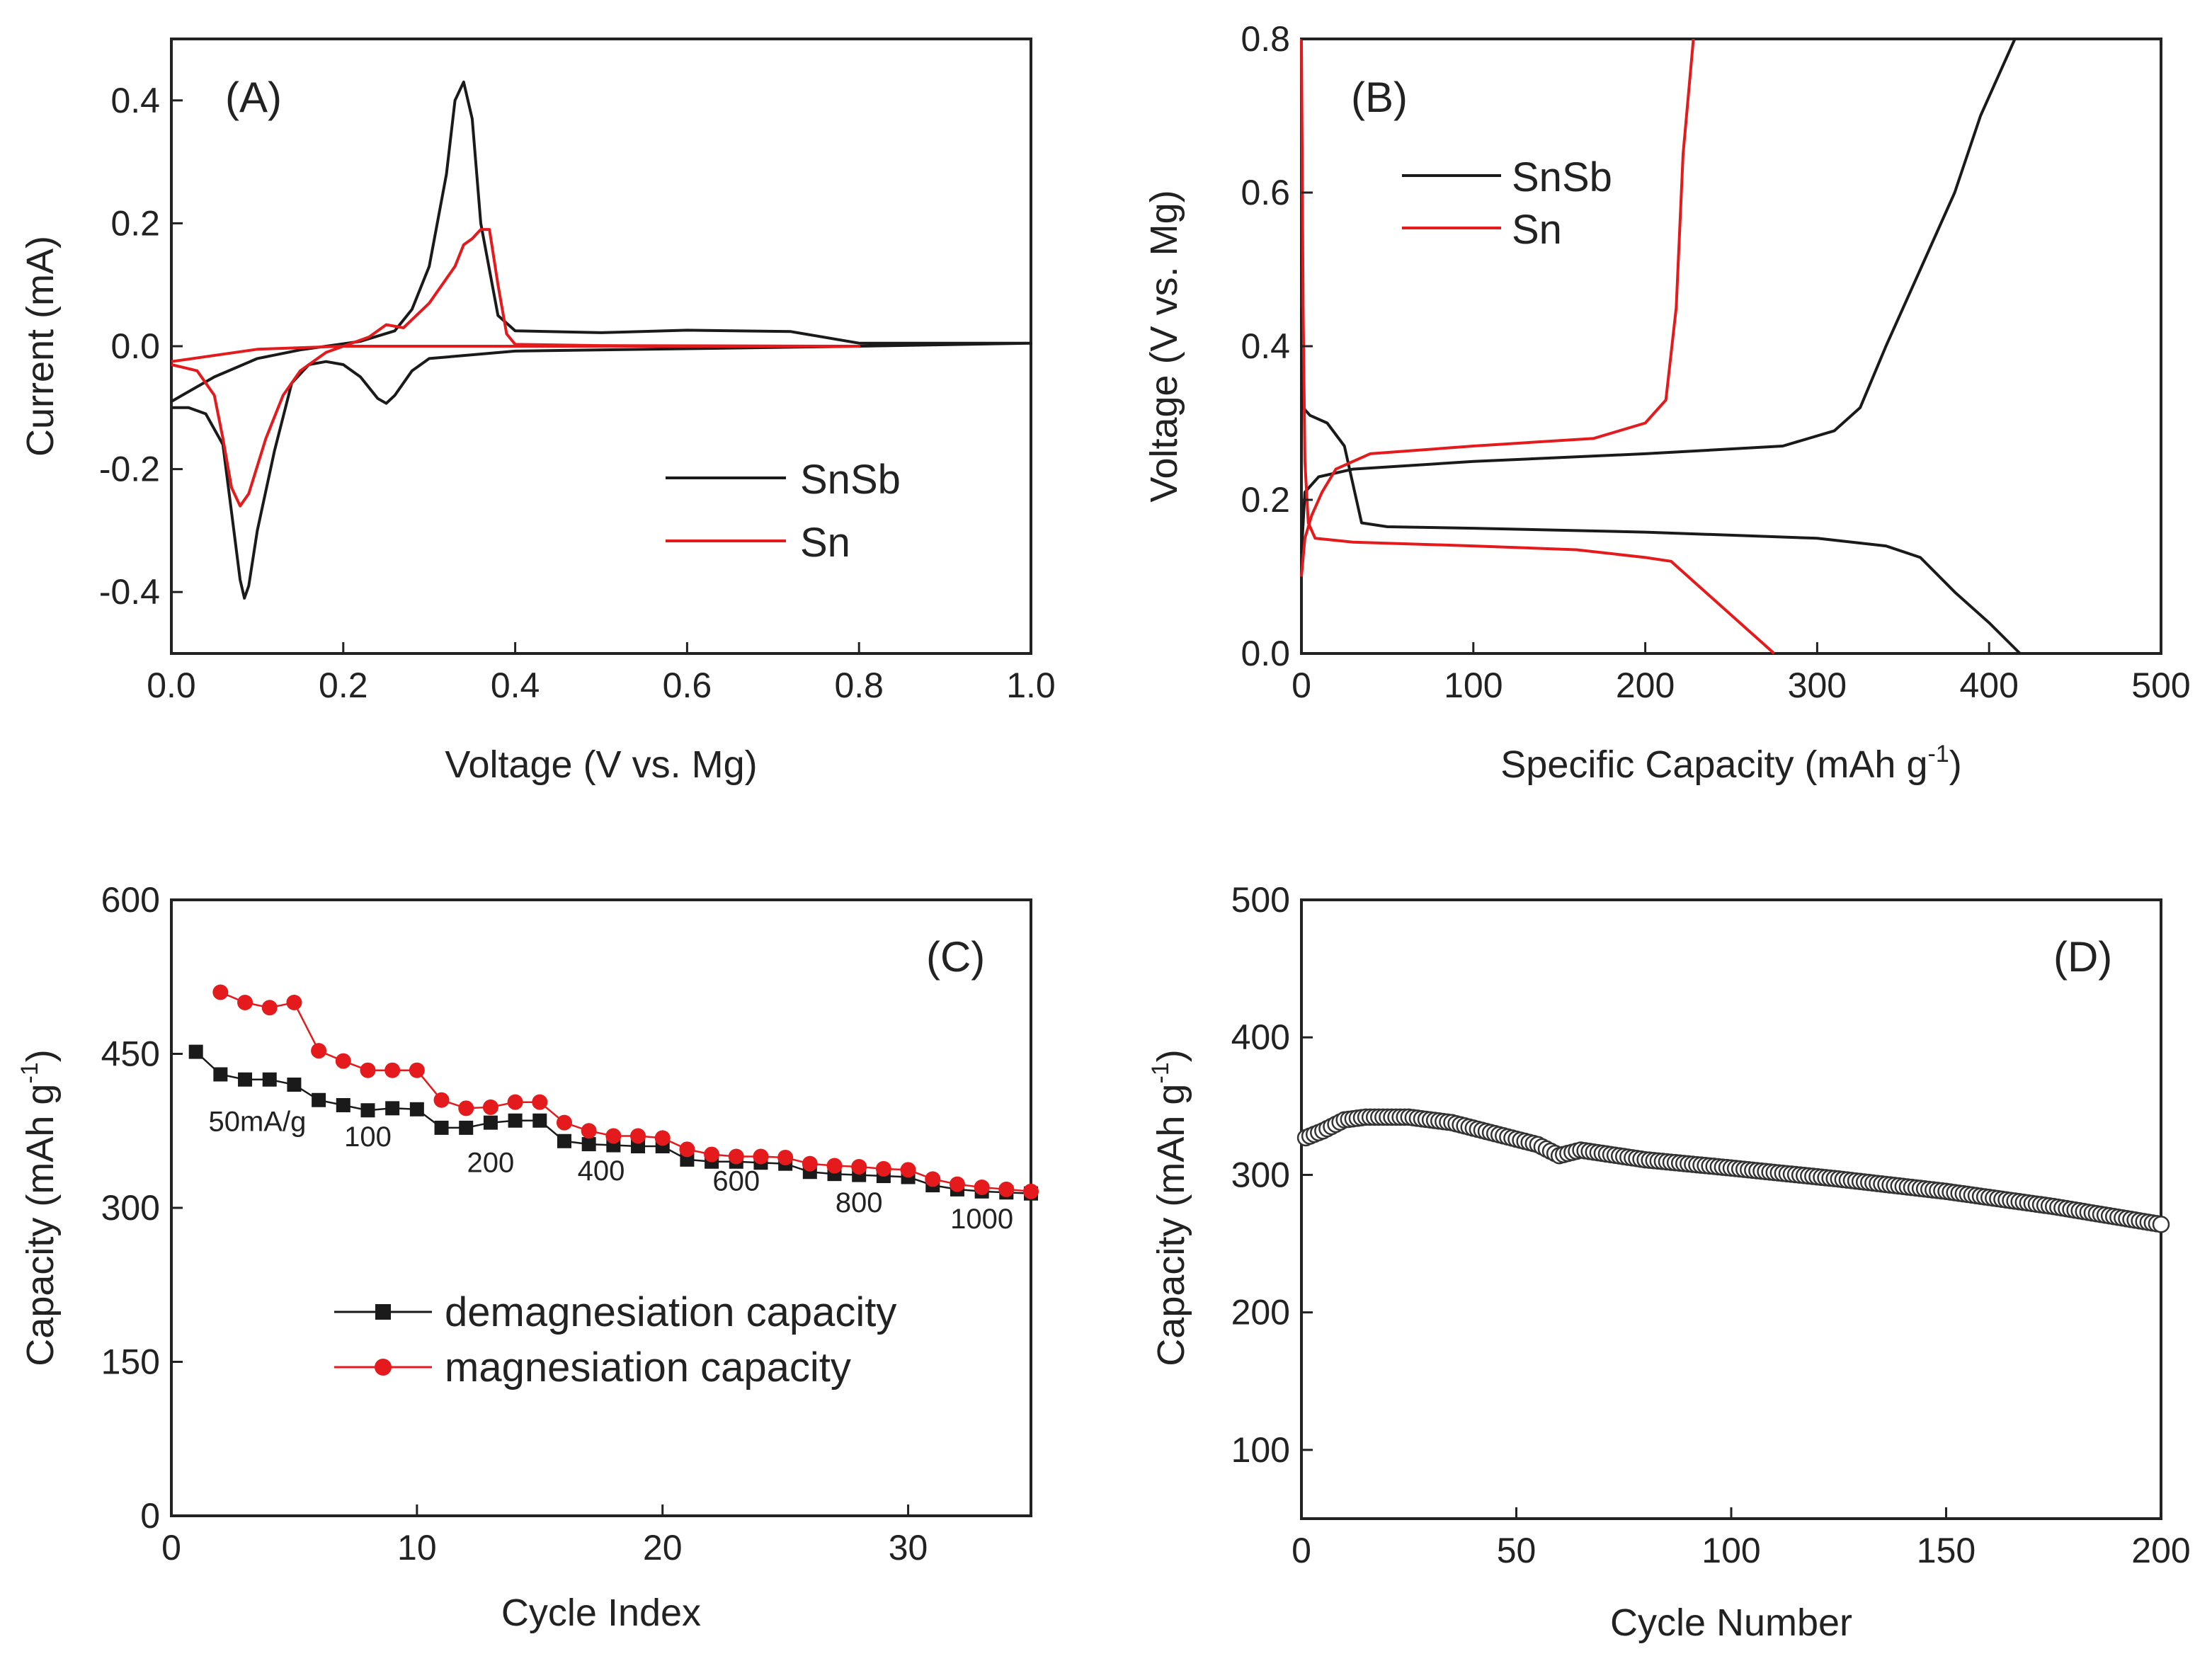 The width and height of the screenshot is (2212, 1656). What do you see at coordinates (383, 1312) in the screenshot?
I see `legend-marker-demag` at bounding box center [383, 1312].